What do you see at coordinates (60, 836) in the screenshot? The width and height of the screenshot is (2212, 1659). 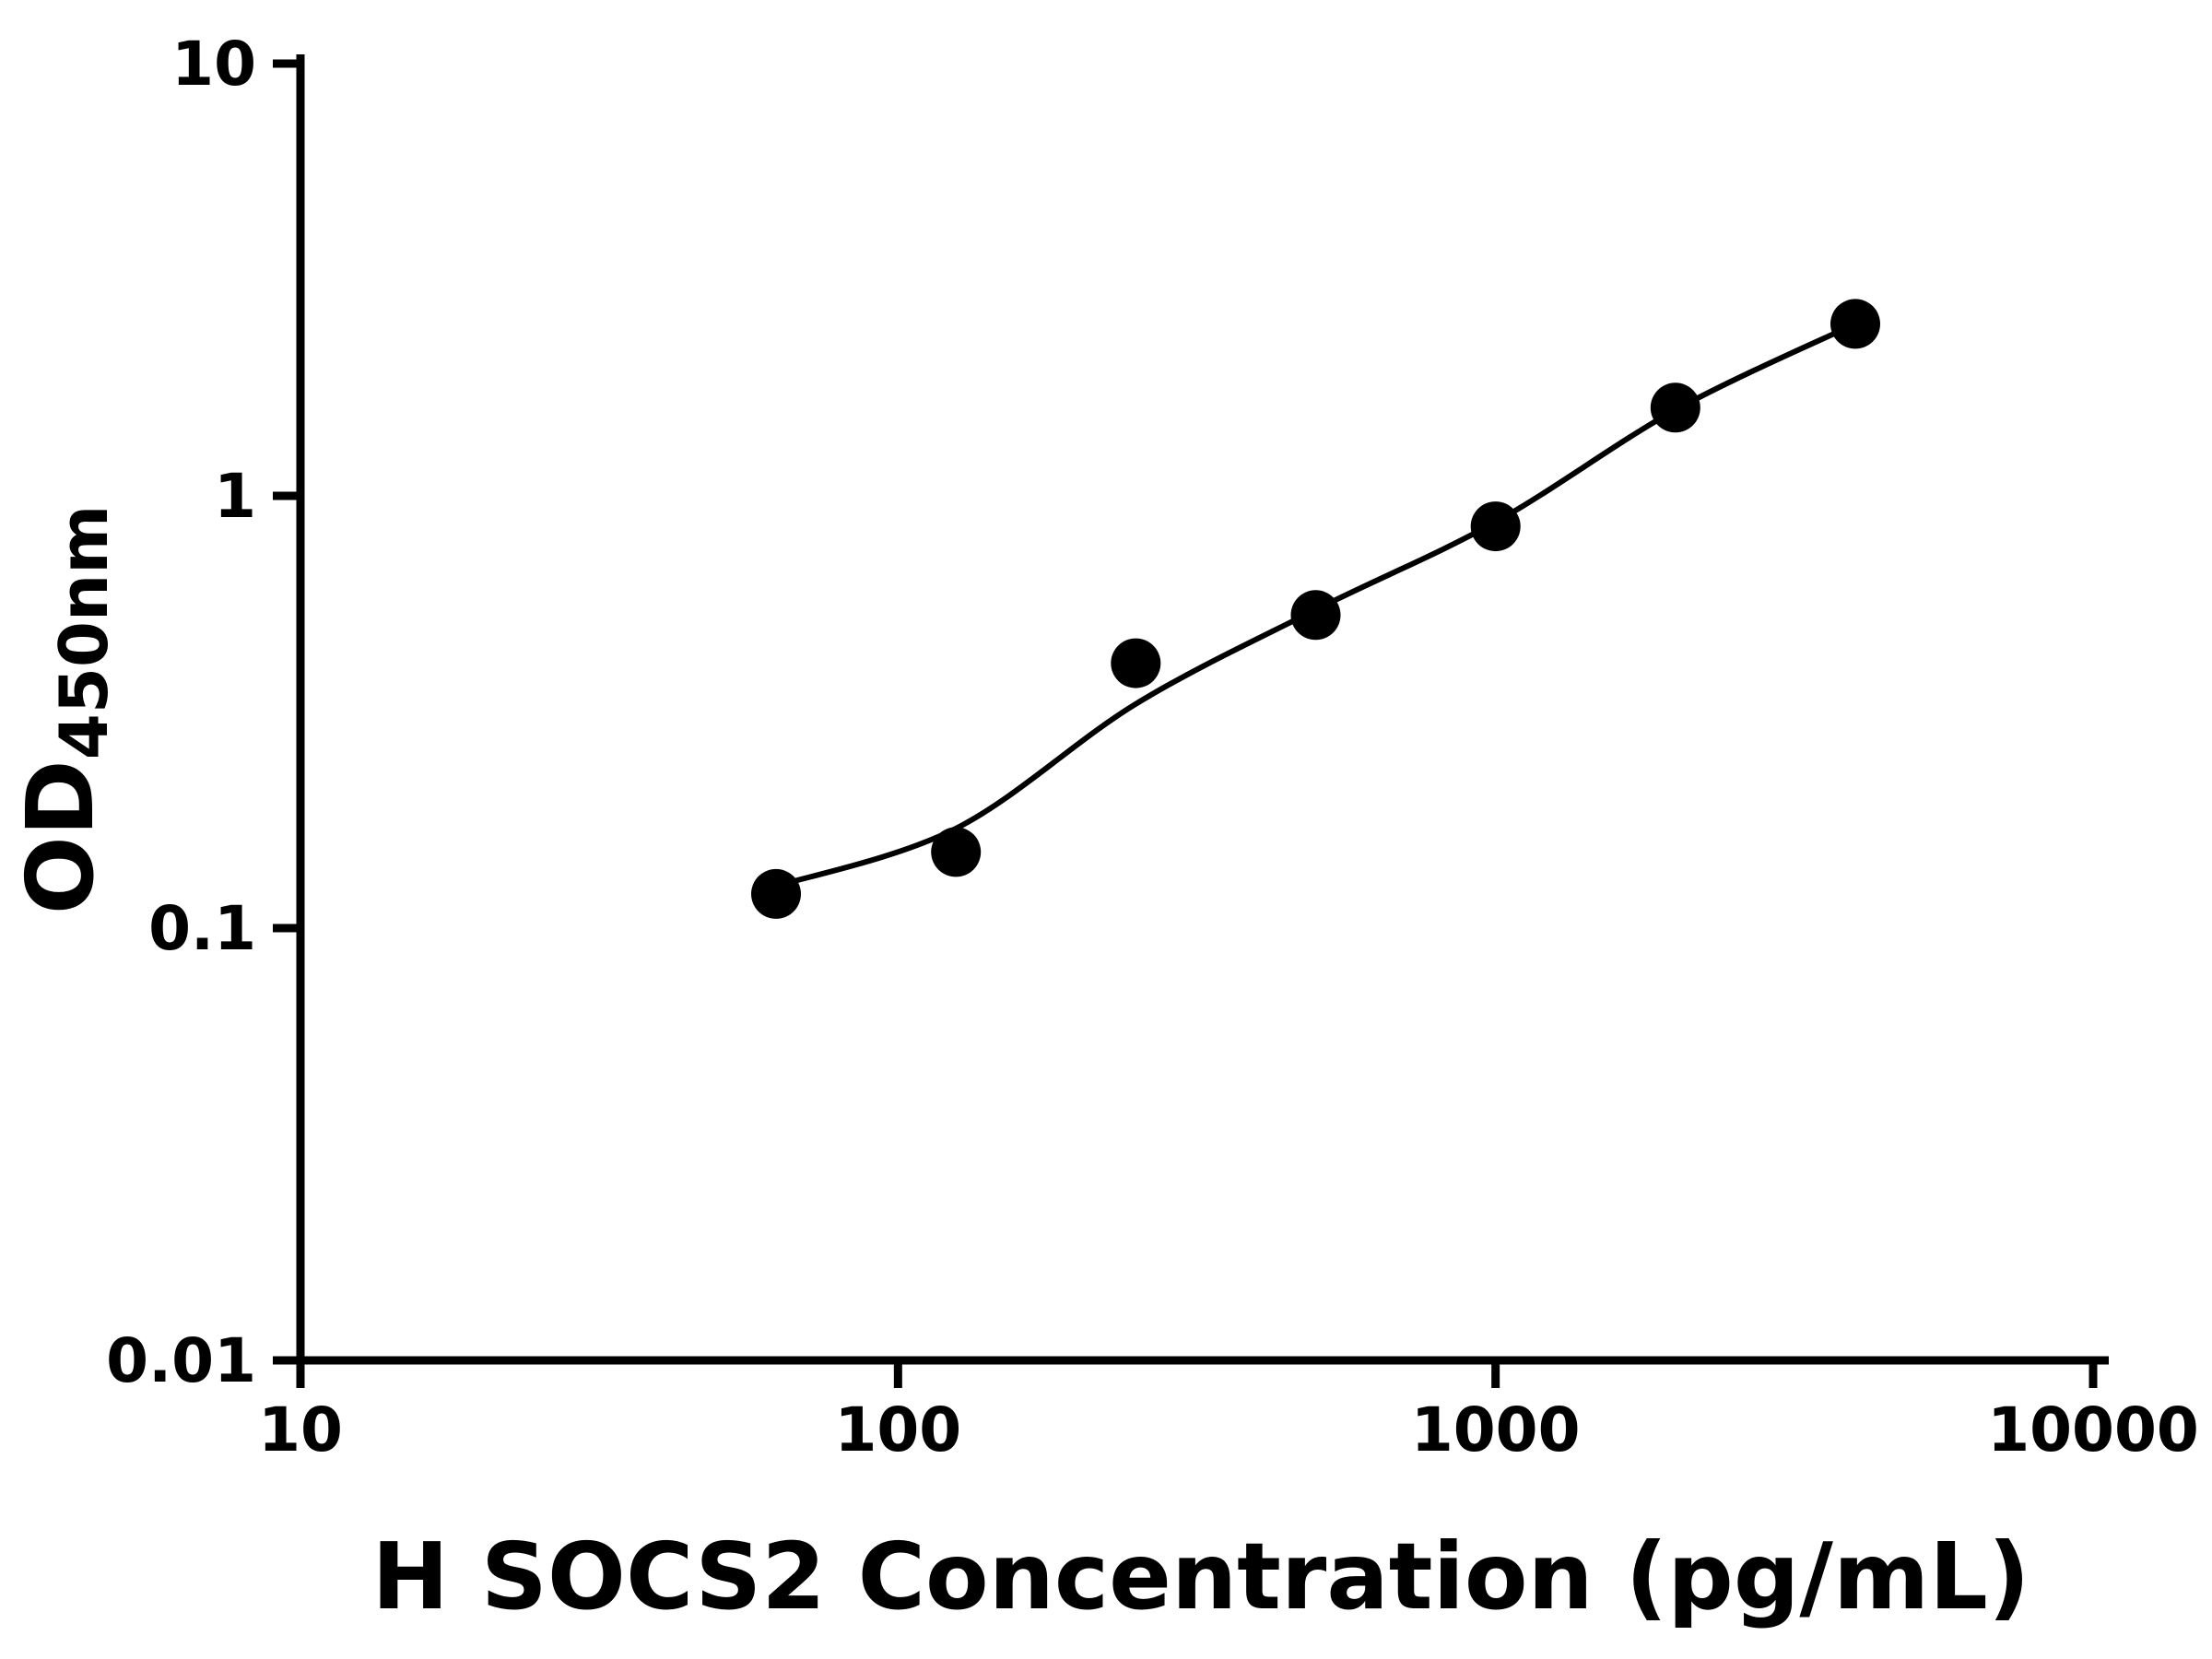 I see `y-axis-title-main: OD` at bounding box center [60, 836].